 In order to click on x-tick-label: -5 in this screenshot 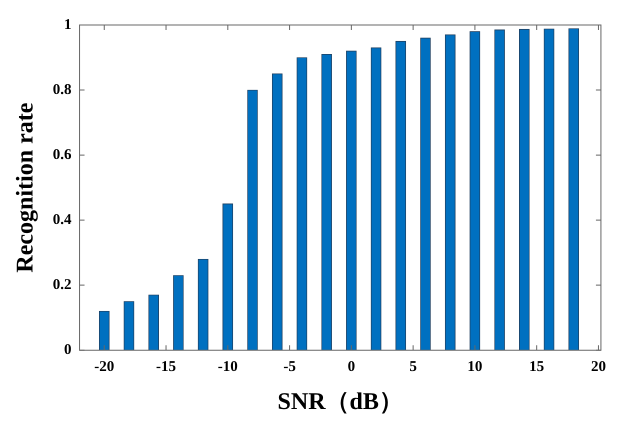, I will do `click(289, 367)`.